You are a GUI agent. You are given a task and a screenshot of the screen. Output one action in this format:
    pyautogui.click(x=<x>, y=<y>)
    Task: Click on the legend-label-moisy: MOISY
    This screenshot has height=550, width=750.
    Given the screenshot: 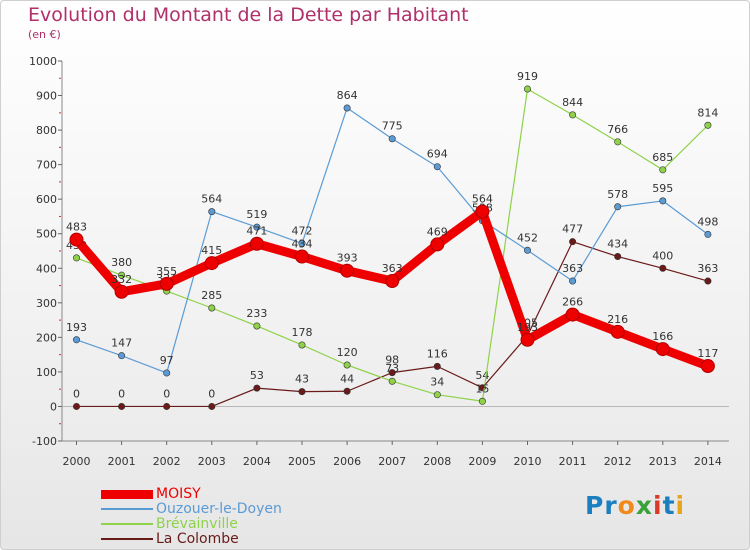 What is the action you would take?
    pyautogui.click(x=178, y=494)
    